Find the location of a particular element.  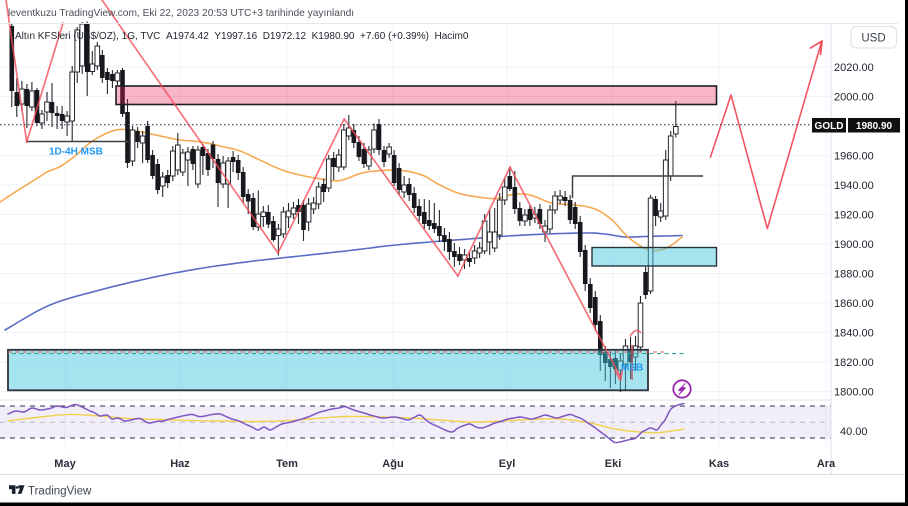

svg-text: Eki is located at coordinates (613, 464).